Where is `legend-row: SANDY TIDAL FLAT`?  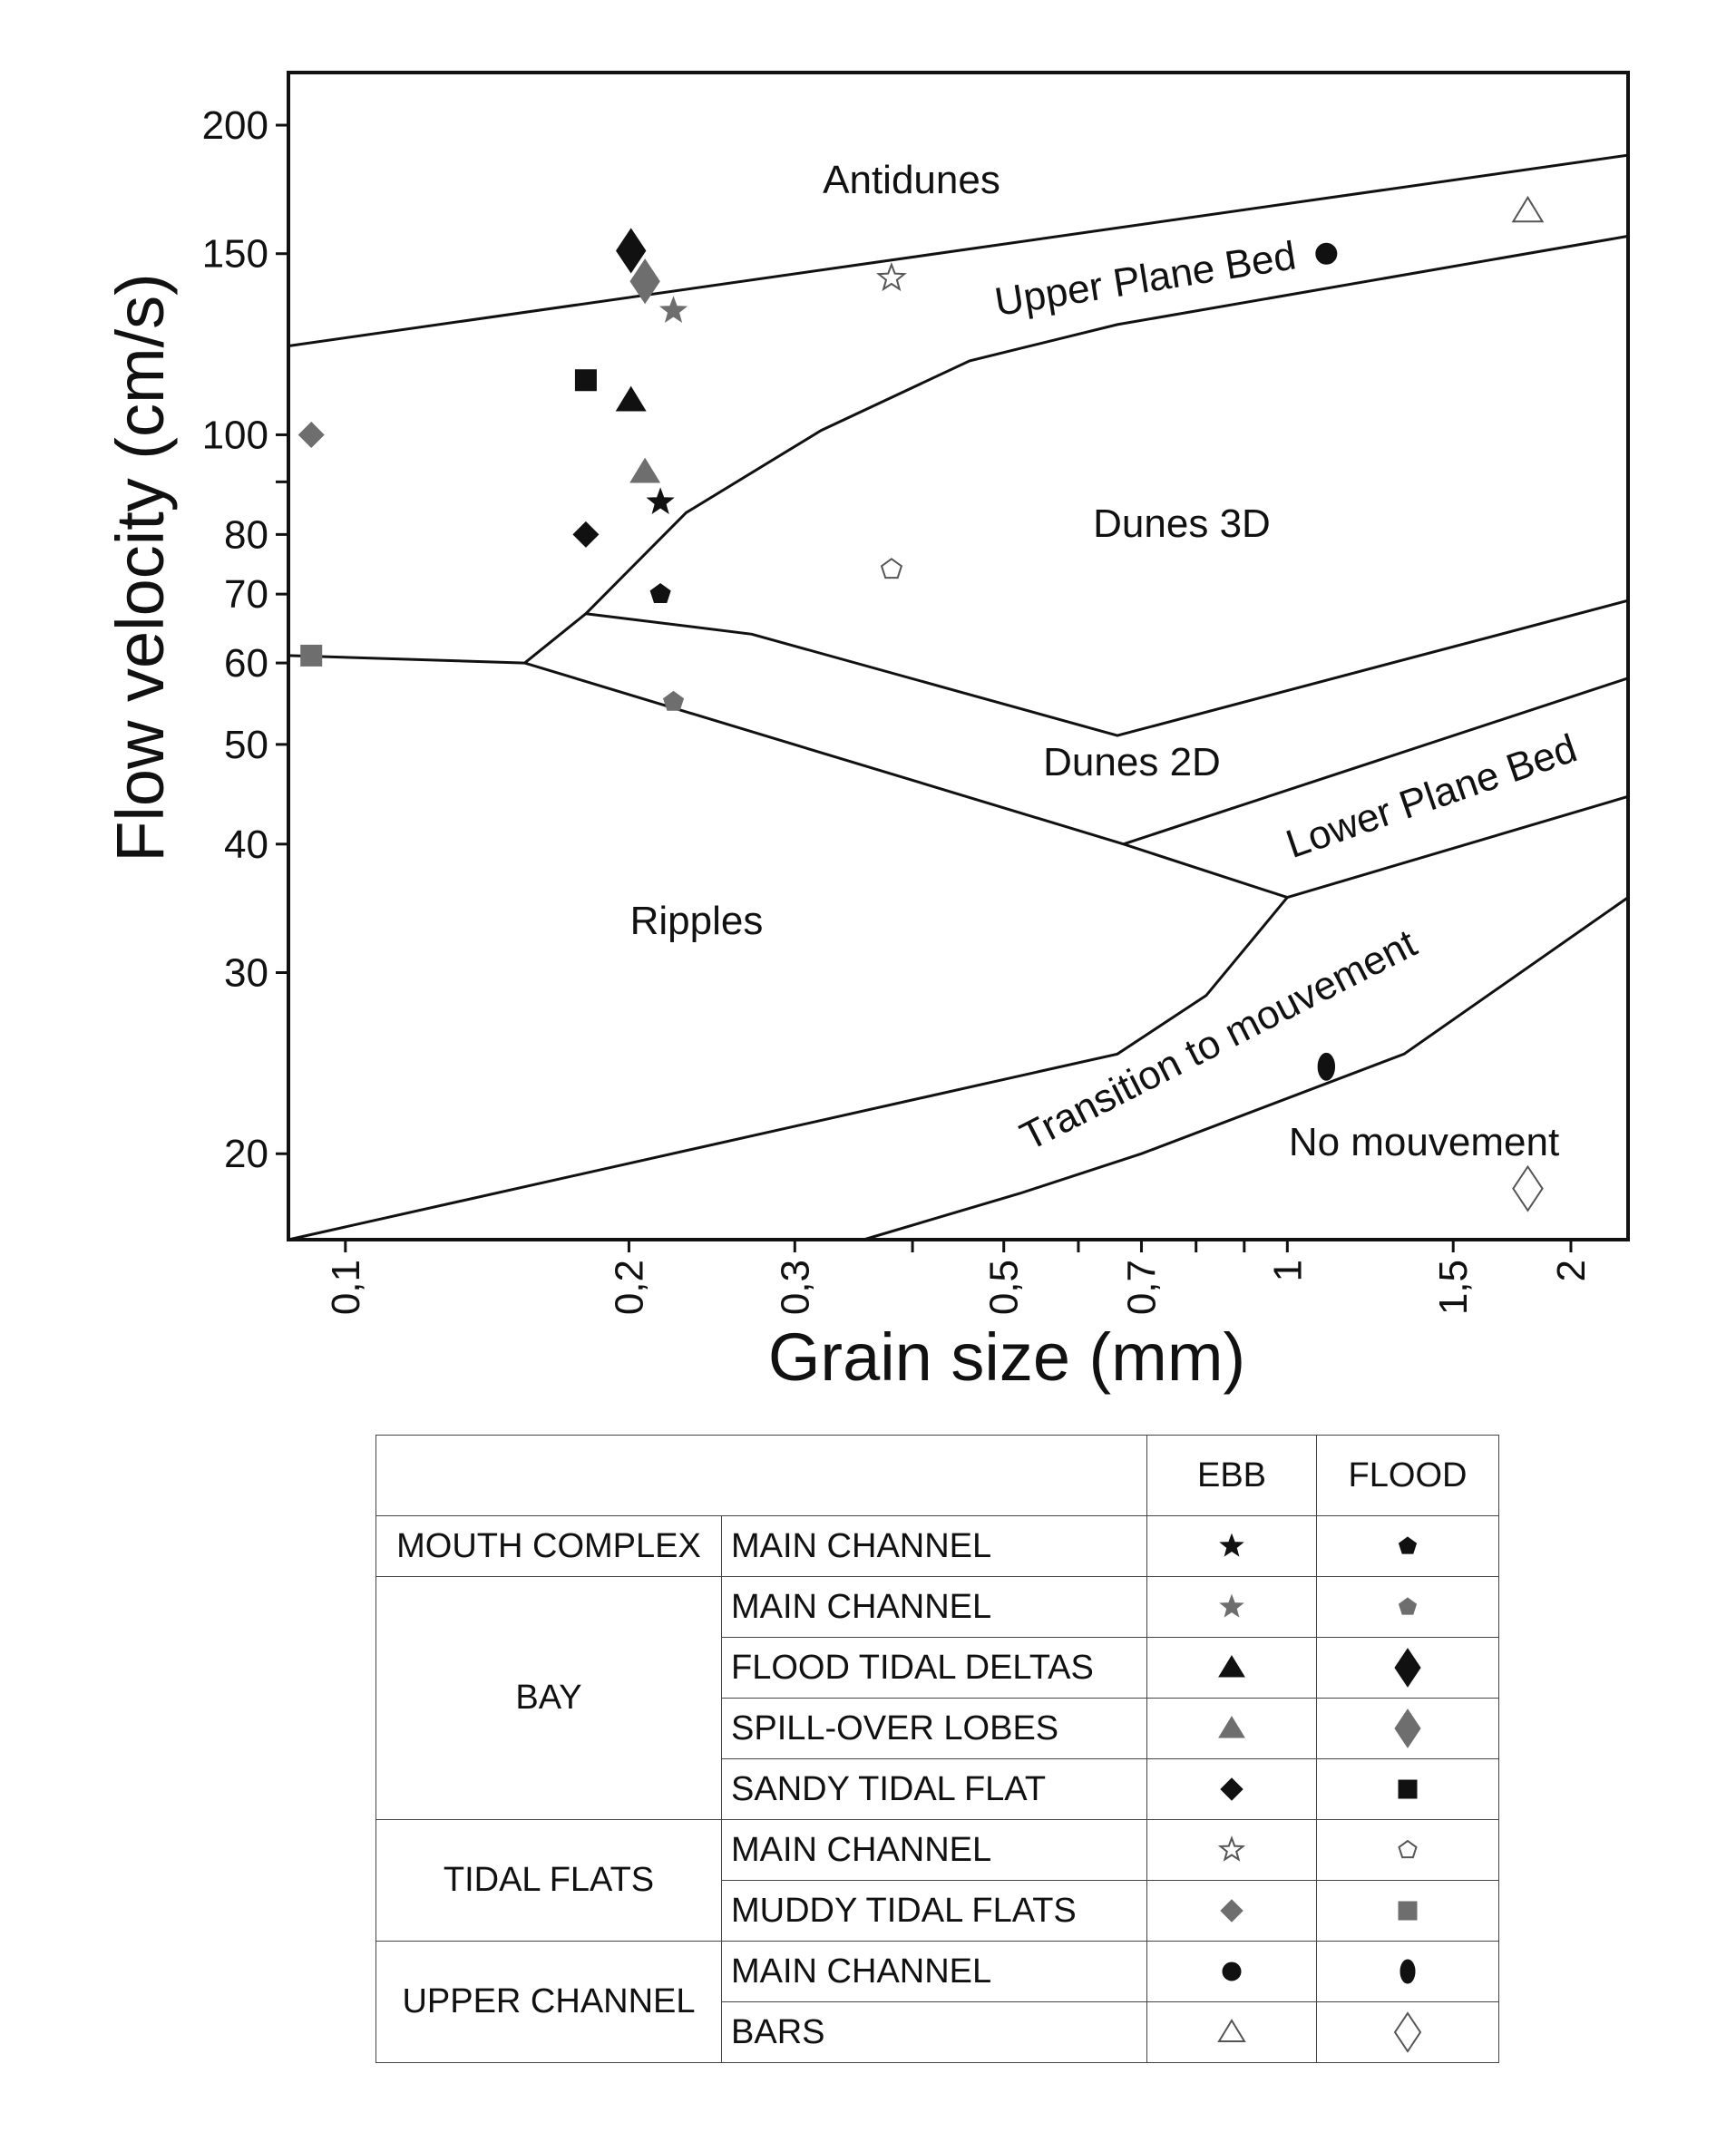 legend-row: SANDY TIDAL FLAT is located at coordinates (938, 1789).